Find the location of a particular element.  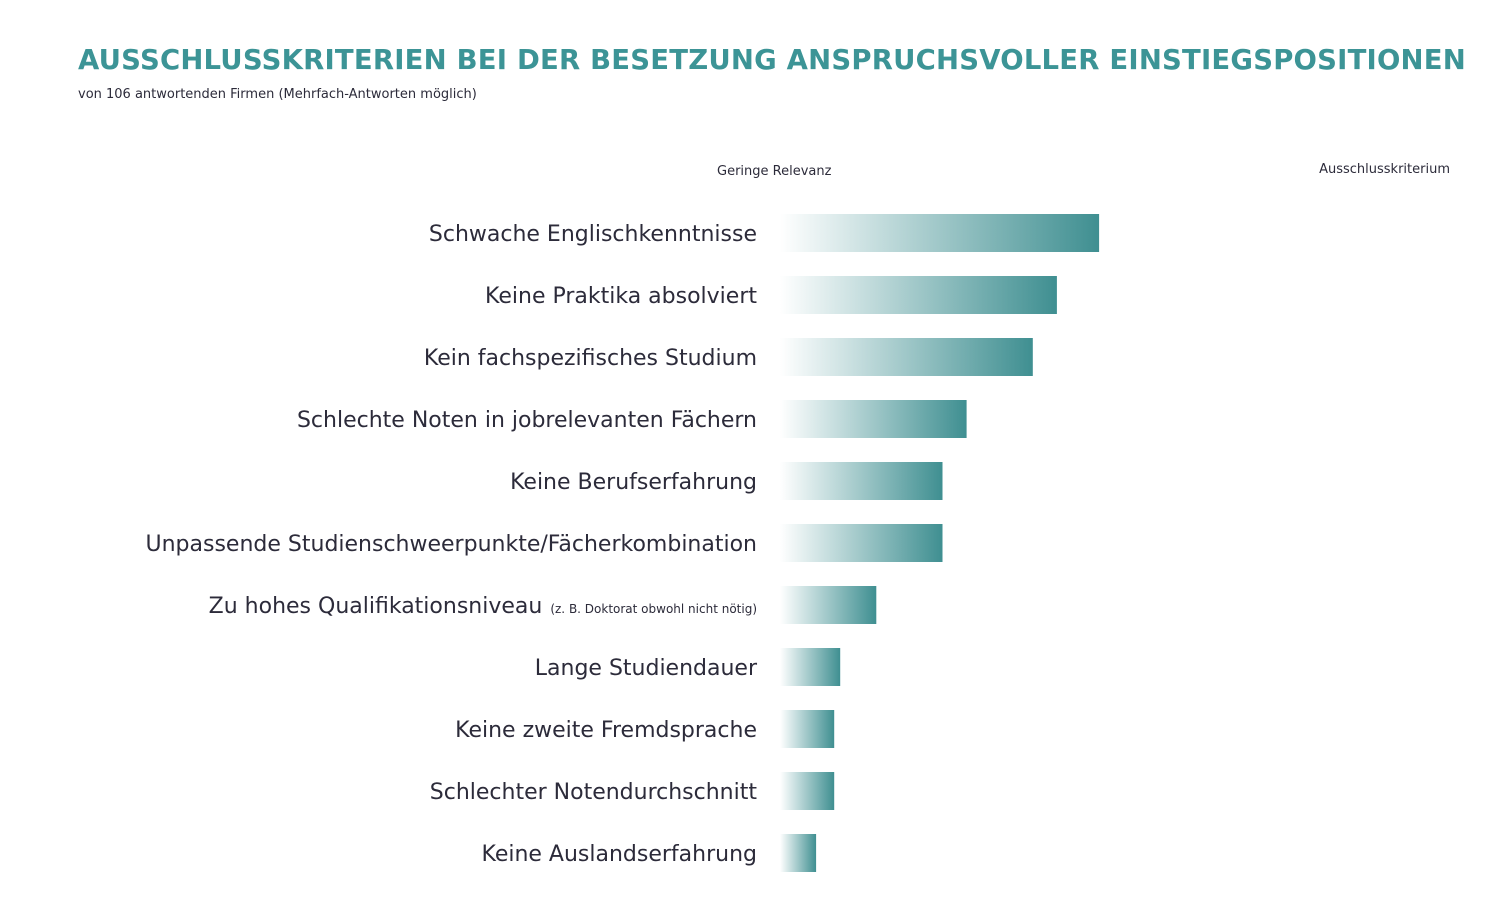

scale-min-label: Geringe Relevanz is located at coordinates (774, 171).